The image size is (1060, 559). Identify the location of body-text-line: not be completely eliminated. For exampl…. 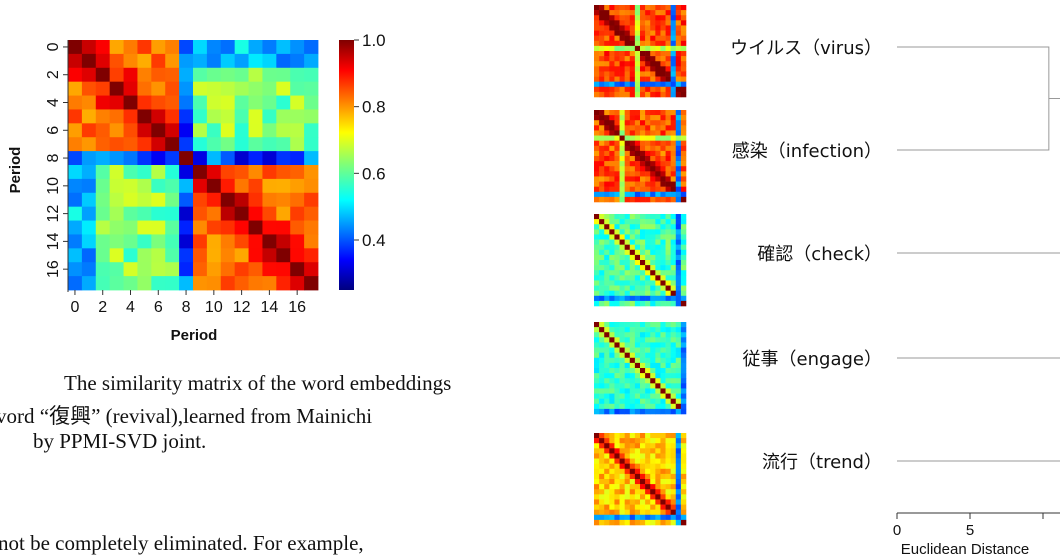
(182, 543).